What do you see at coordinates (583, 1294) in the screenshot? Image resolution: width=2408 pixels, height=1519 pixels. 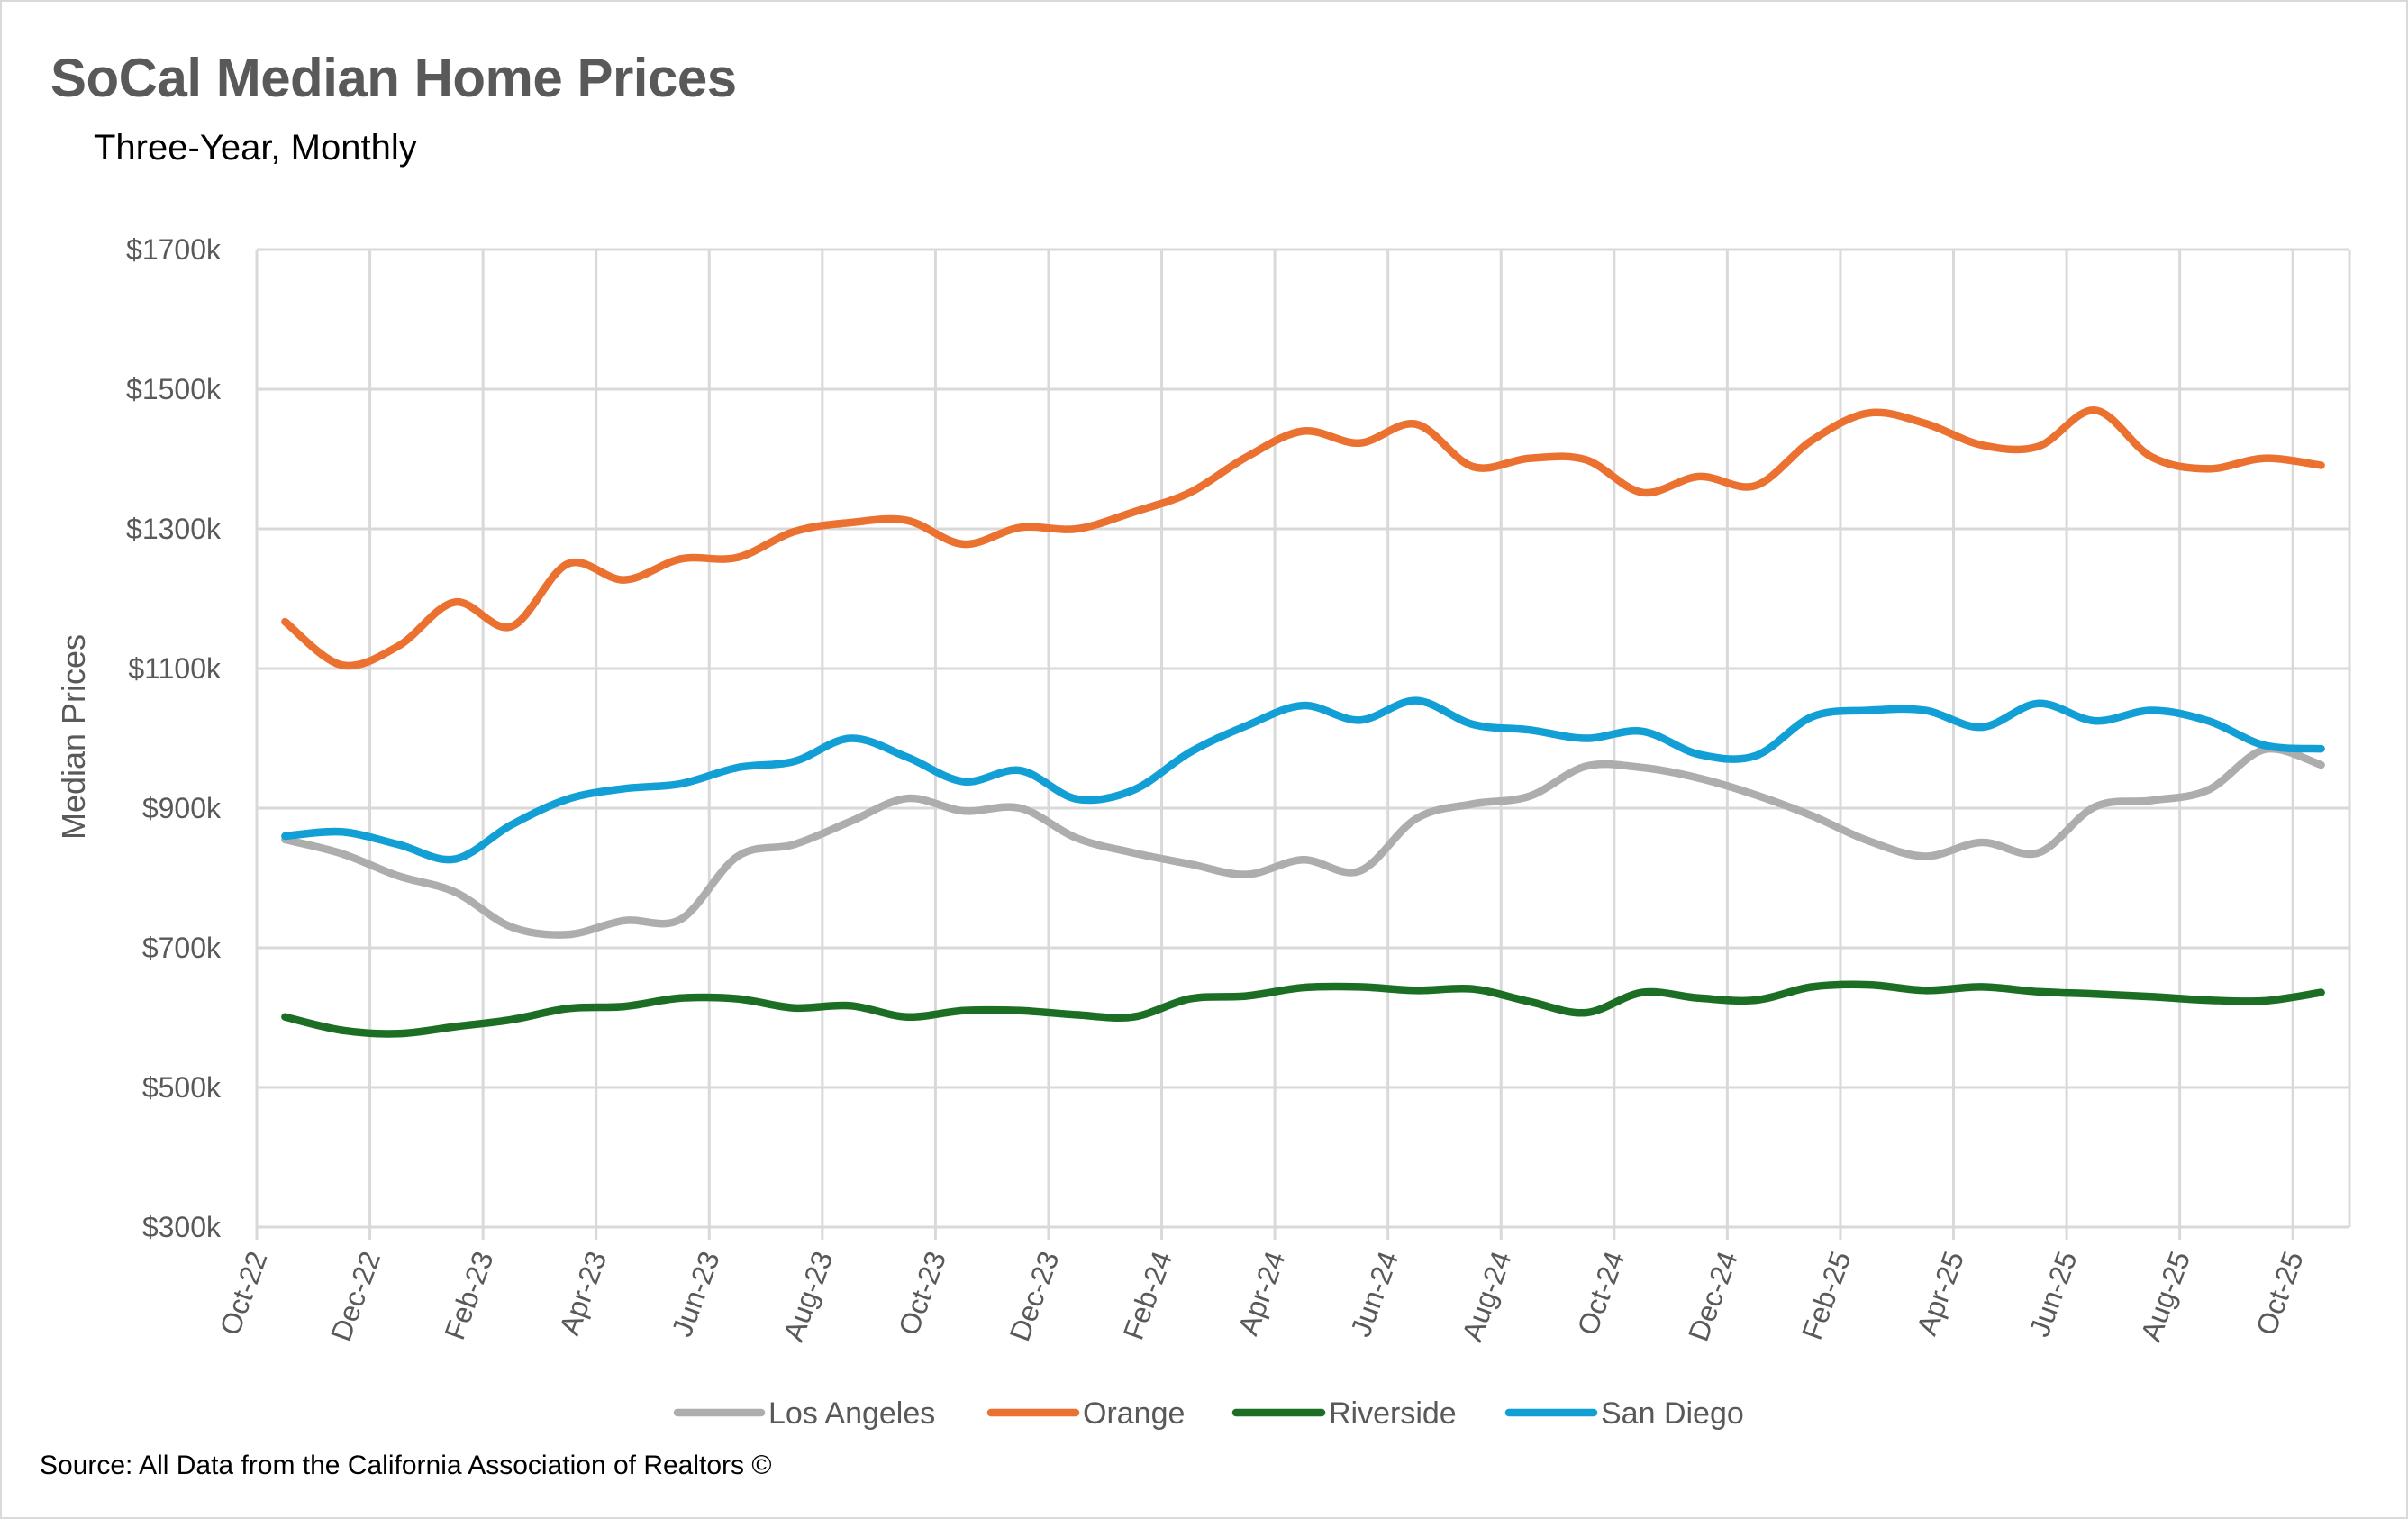 I see `x-tick-label: Apr-23` at bounding box center [583, 1294].